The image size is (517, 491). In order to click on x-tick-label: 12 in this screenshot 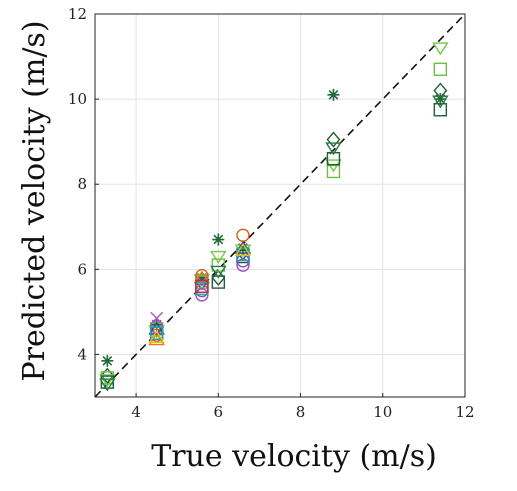, I will do `click(464, 412)`.